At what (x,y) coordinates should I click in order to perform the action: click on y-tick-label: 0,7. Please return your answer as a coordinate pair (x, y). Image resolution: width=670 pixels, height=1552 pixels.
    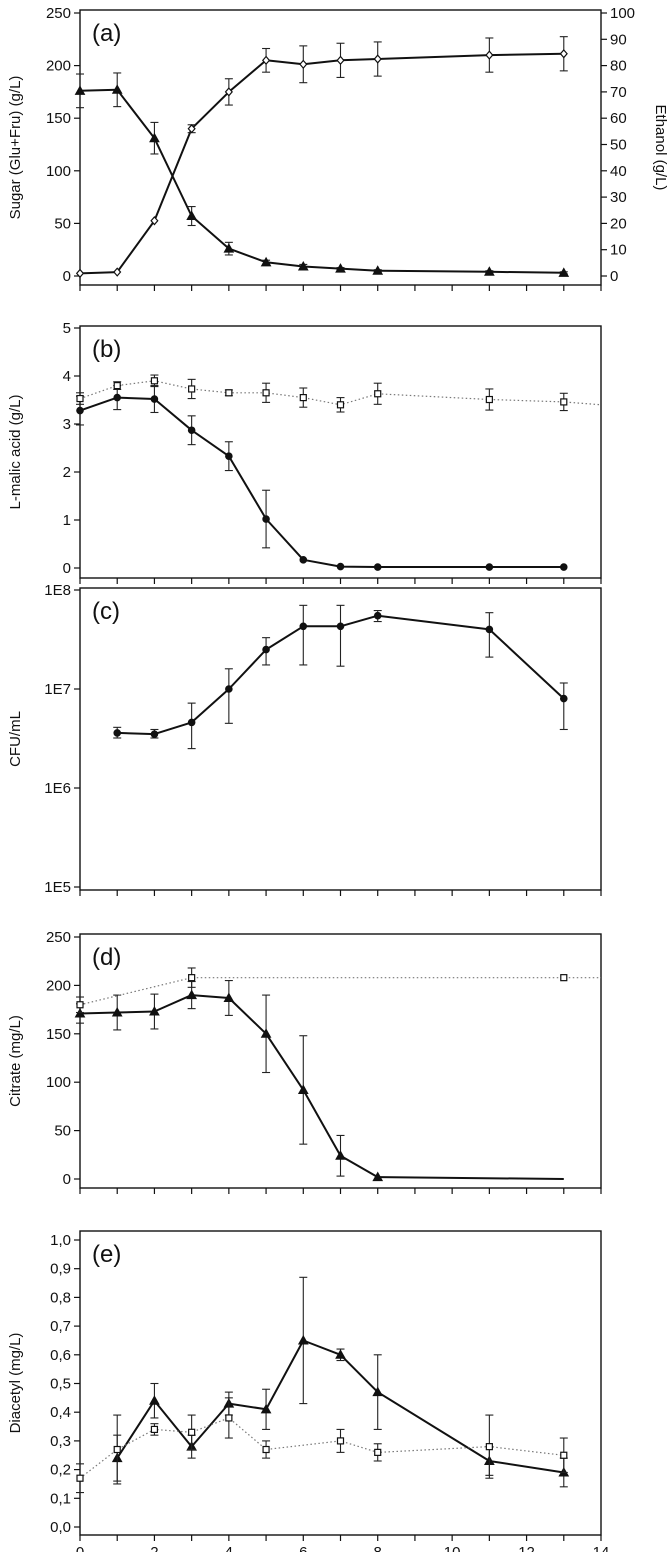
    Looking at the image, I should click on (60, 1326).